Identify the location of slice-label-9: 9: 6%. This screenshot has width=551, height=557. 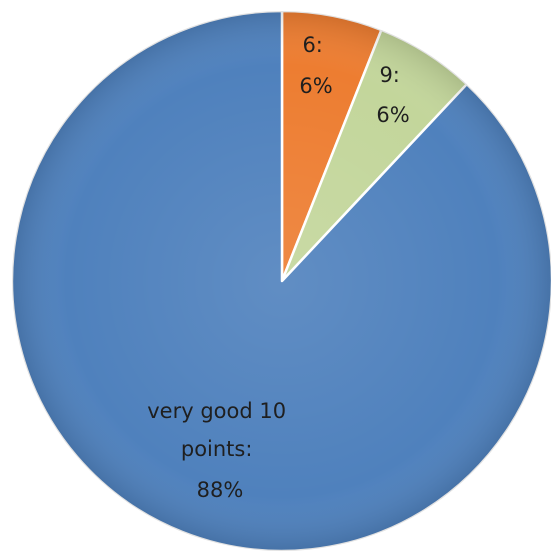
(392, 95).